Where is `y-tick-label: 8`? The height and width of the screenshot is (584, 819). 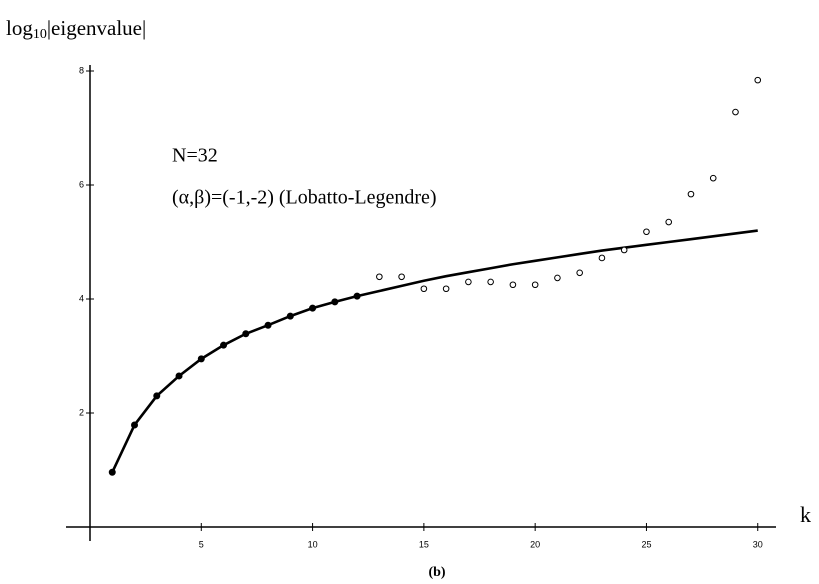 y-tick-label: 8 is located at coordinates (81, 70).